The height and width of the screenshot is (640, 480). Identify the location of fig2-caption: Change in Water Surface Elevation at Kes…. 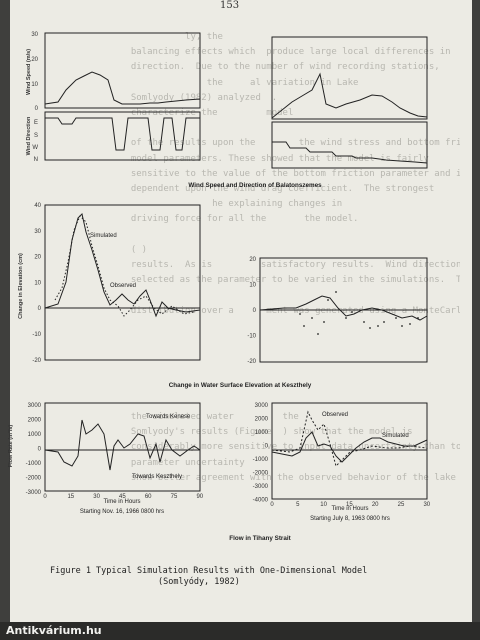
(240, 385).